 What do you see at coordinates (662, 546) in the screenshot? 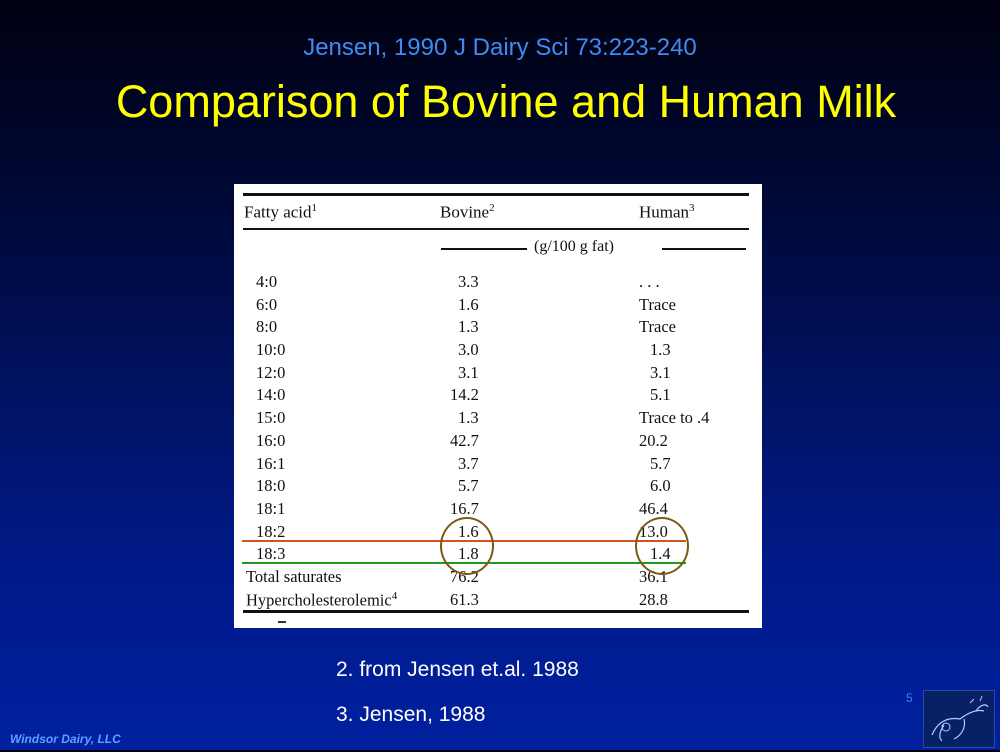
I see `human-highlight-circle` at bounding box center [662, 546].